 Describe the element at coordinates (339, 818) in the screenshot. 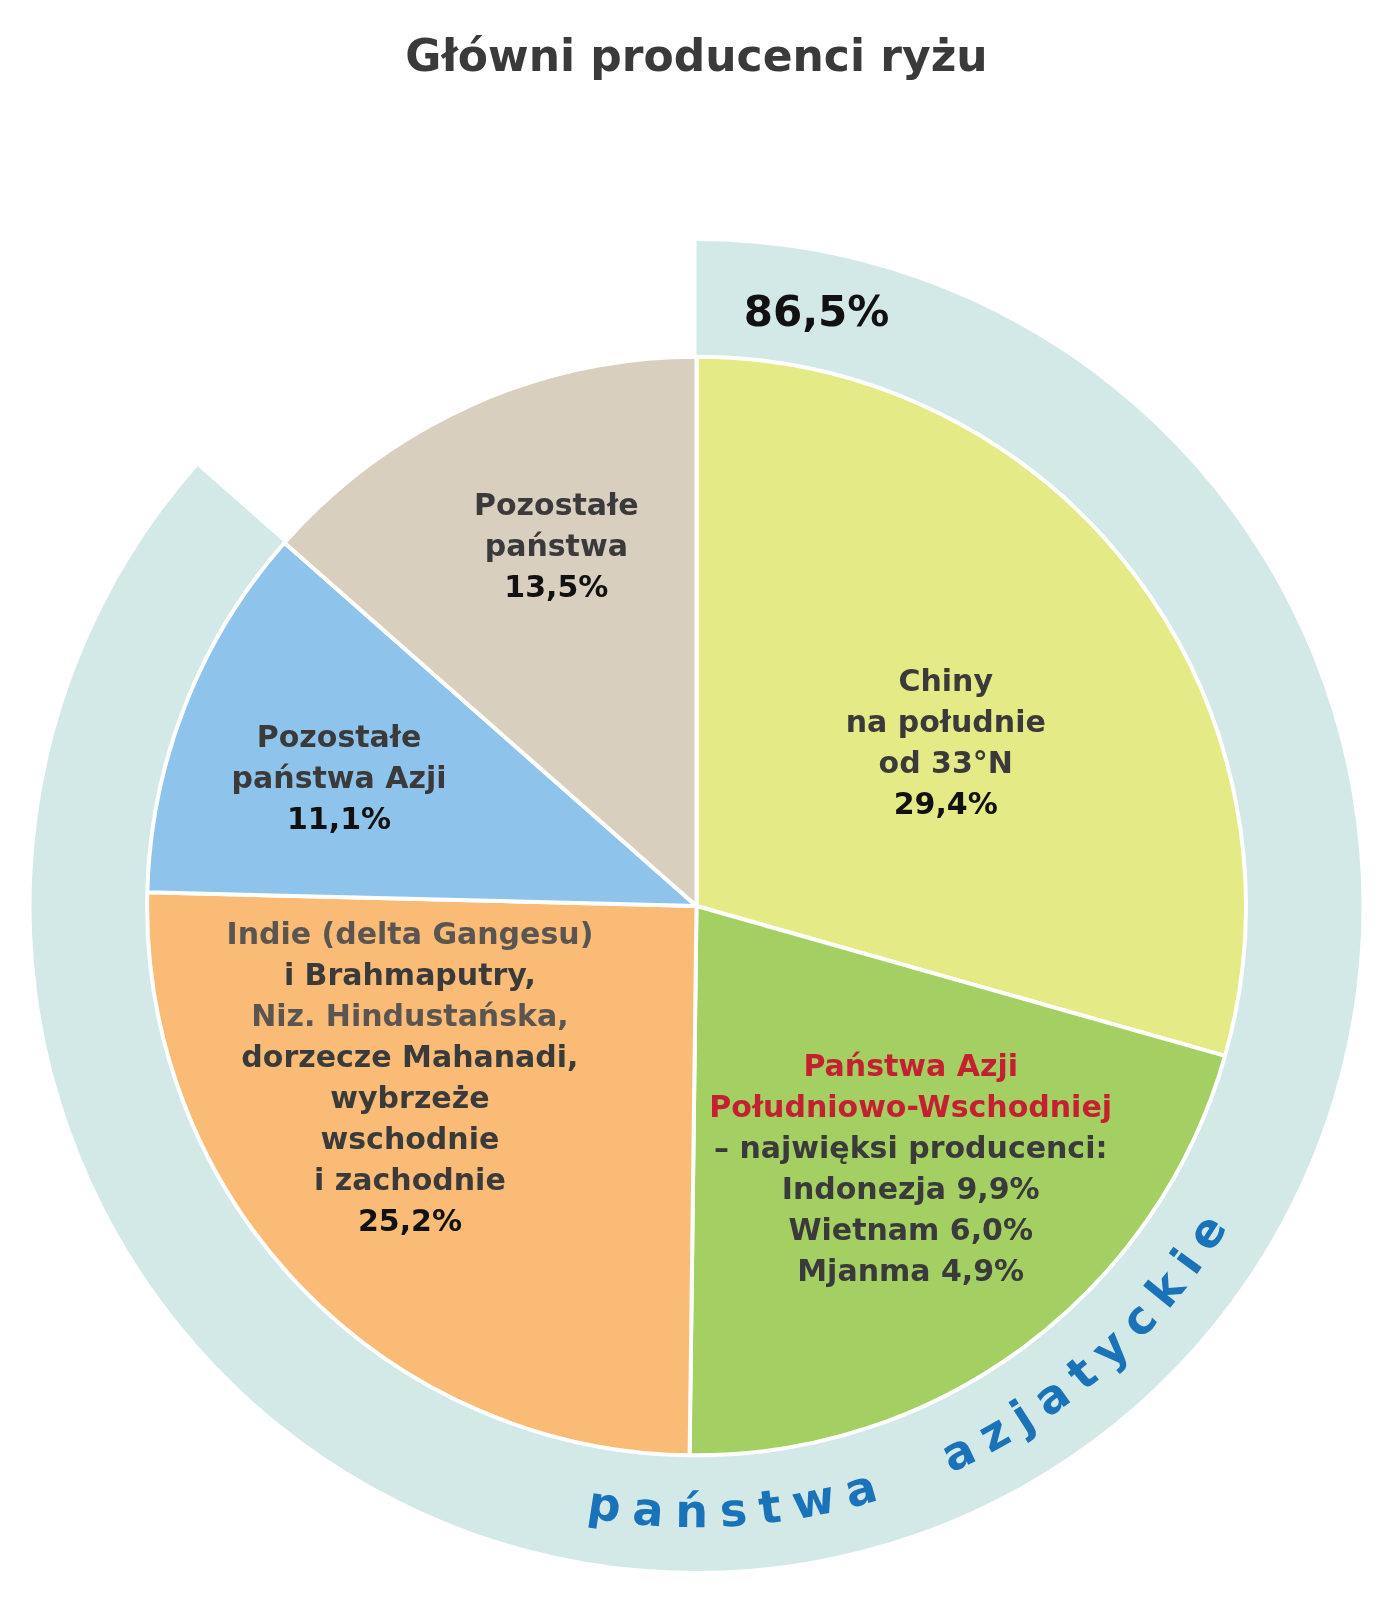

I see `data-label: 11,1%` at that location.